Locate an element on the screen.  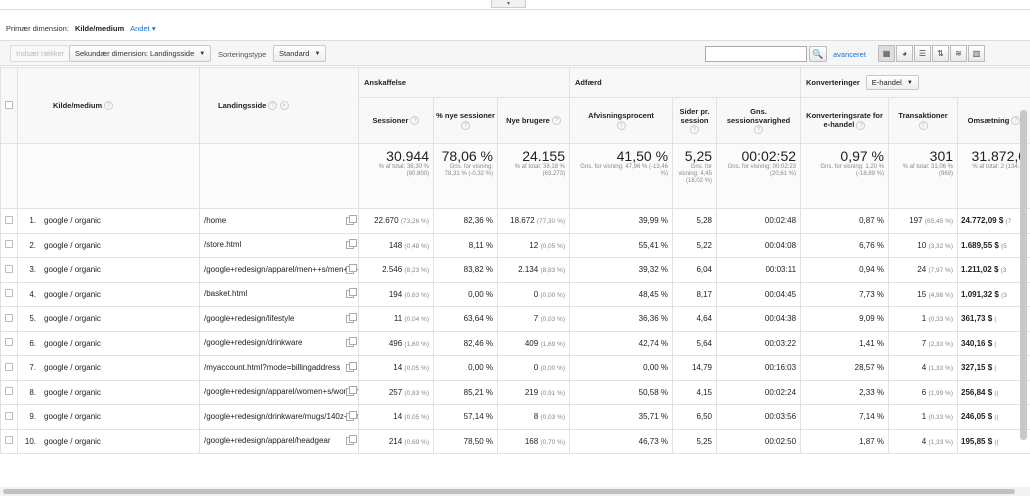
column-header-bounce: Afvisningsprocent? is located at coordinates (621, 120).